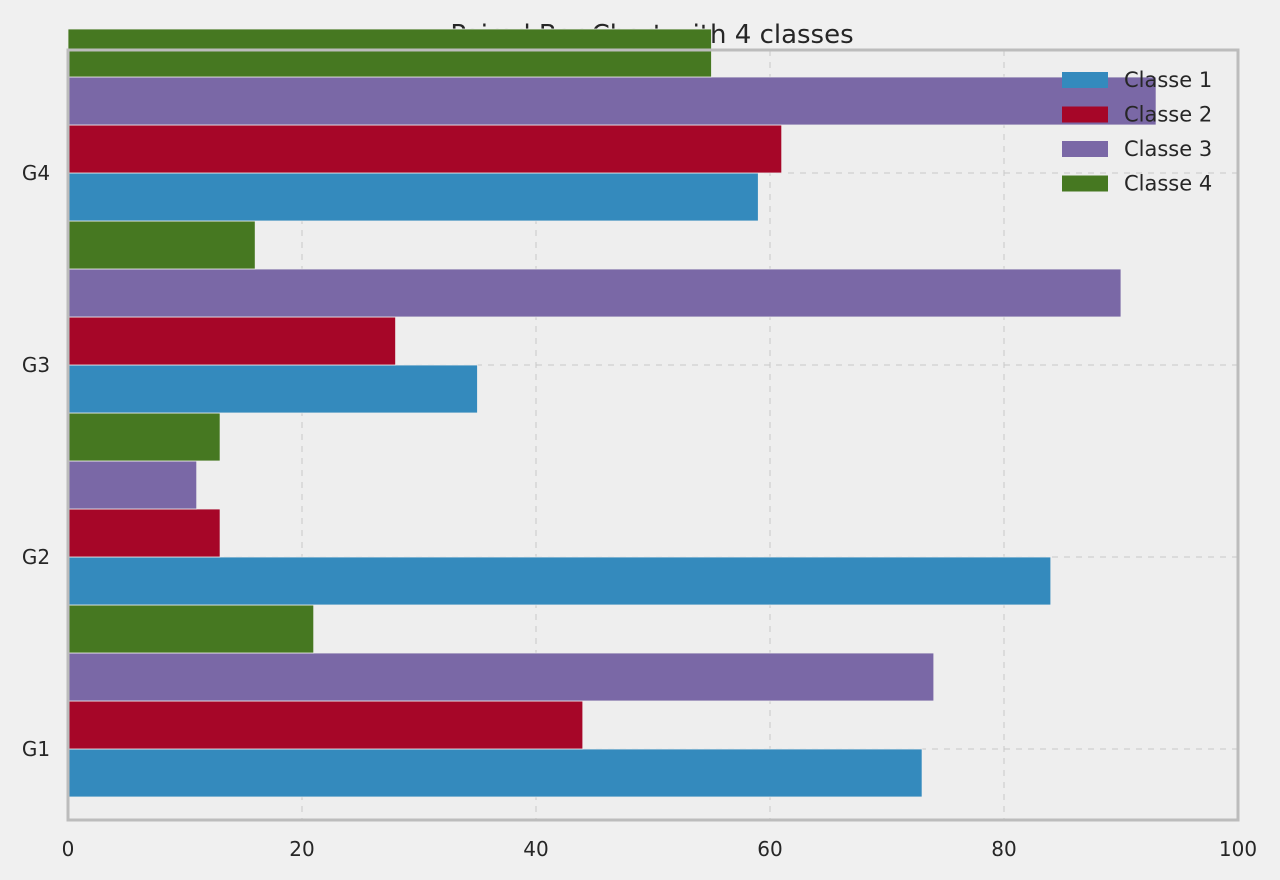 This screenshot has height=880, width=1280. Describe the element at coordinates (1137, 132) in the screenshot. I see `legend: Classe 1 Classe 2 Classe 3 Classe 4` at that location.